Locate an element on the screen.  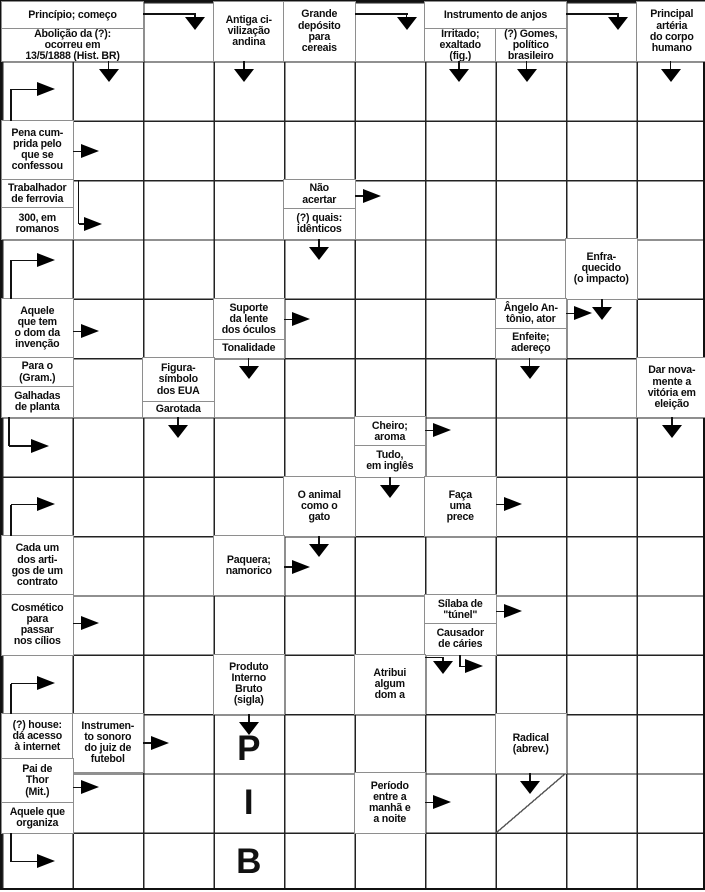
clue-radical: Radical(abrev.) is located at coordinates (531, 743).